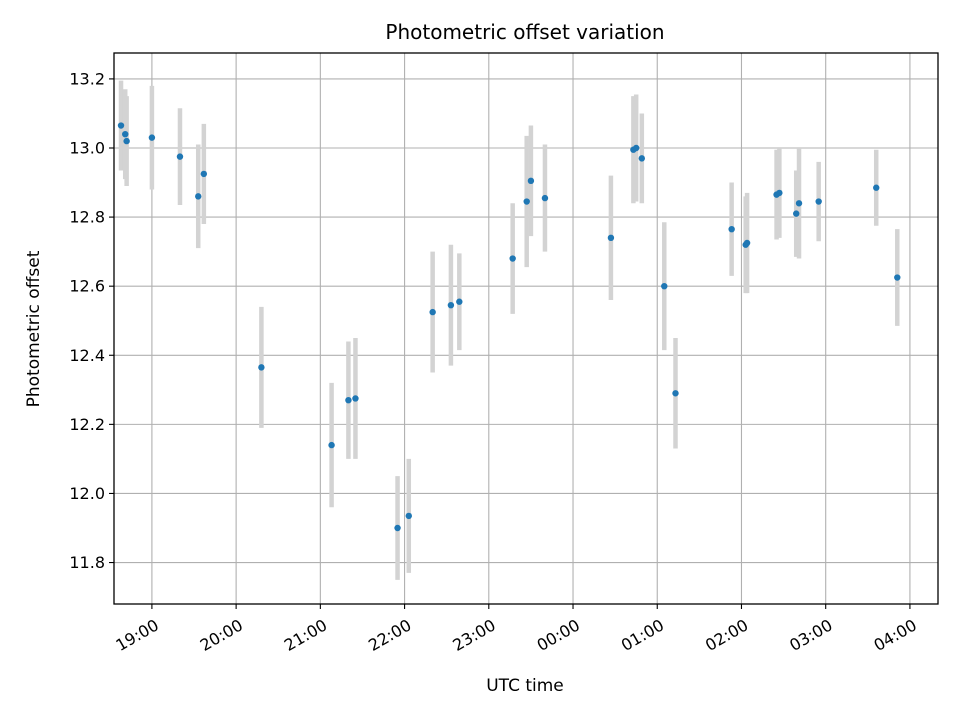 This screenshot has width=960, height=720. Describe the element at coordinates (87, 148) in the screenshot. I see `y-tick-label: 13.0` at that location.